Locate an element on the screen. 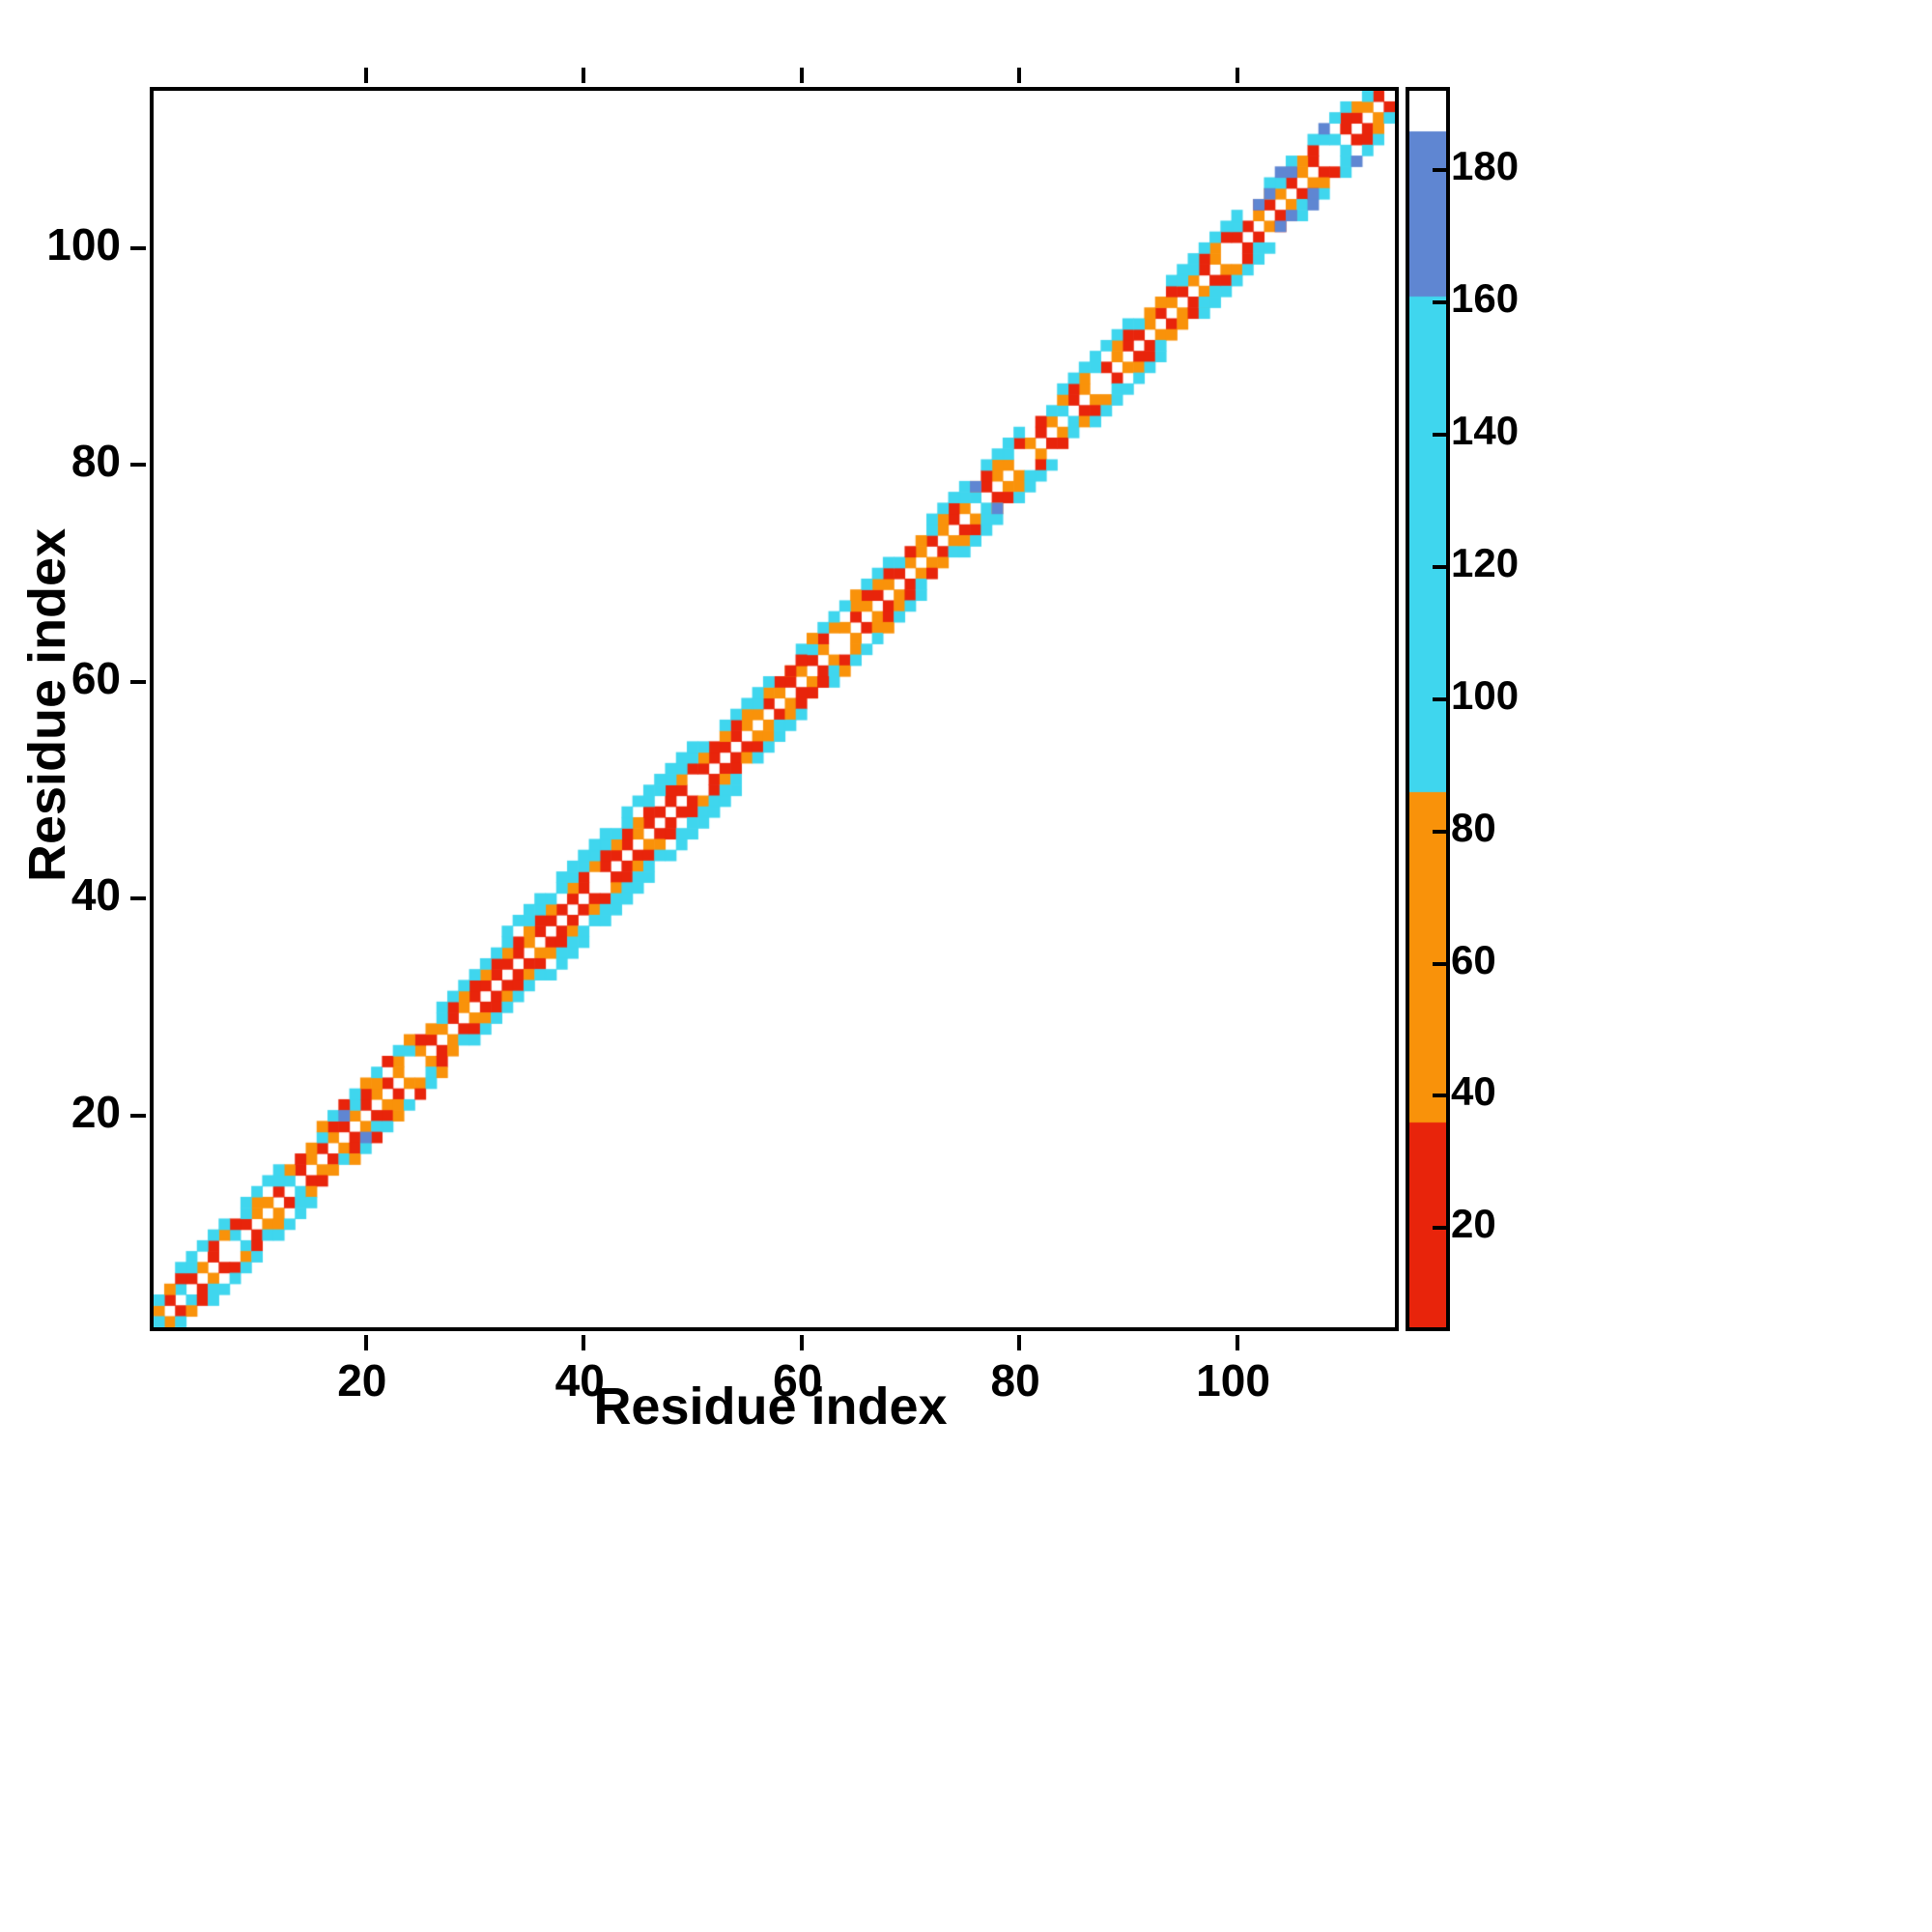 This screenshot has width=1932, height=1932. colorbar-tick-label: 140 is located at coordinates (1485, 430).